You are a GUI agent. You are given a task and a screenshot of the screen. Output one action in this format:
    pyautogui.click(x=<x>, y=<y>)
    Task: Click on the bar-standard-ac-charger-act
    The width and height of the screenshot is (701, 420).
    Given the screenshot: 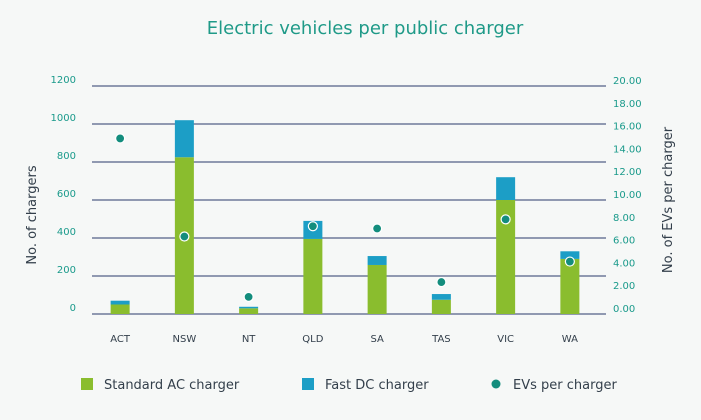 What is the action you would take?
    pyautogui.click(x=120, y=309)
    